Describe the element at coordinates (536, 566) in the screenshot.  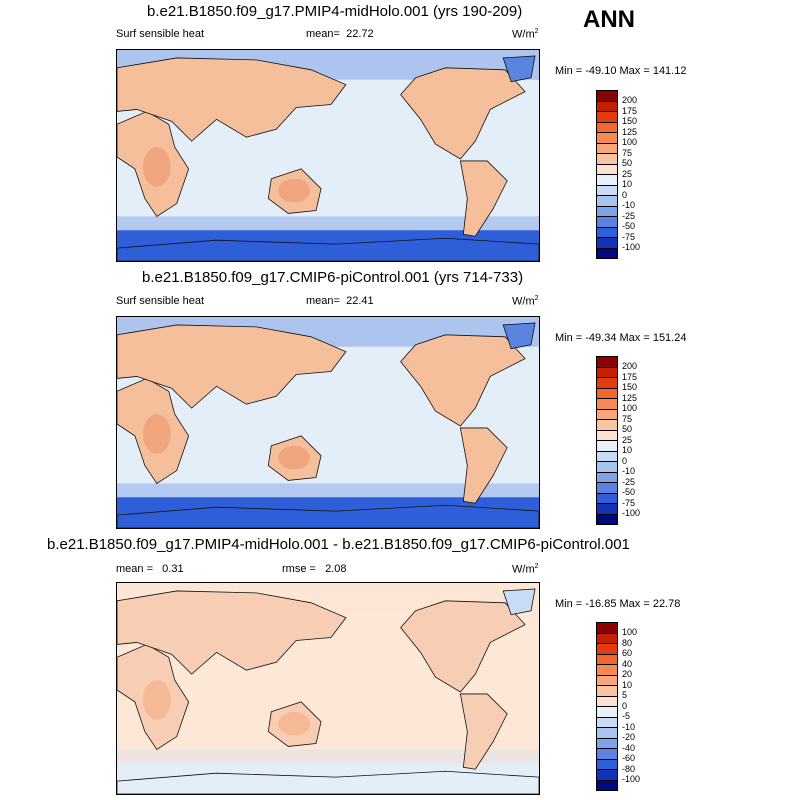
I see `panel-3-units-exp: 2` at that location.